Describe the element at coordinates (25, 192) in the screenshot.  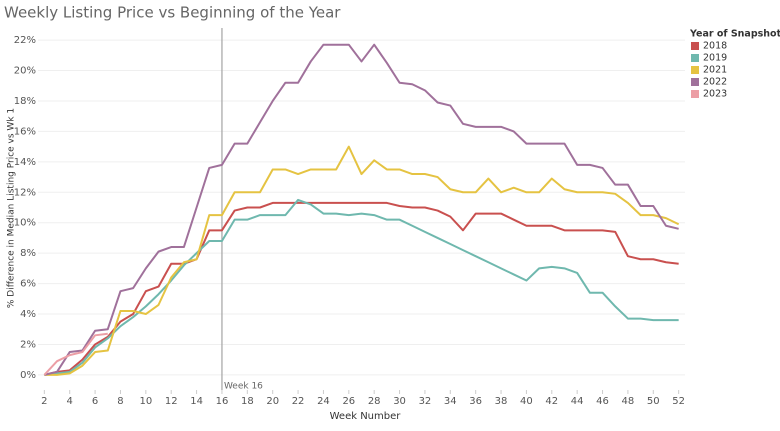
I see `y-tick-label: 12%` at that location.